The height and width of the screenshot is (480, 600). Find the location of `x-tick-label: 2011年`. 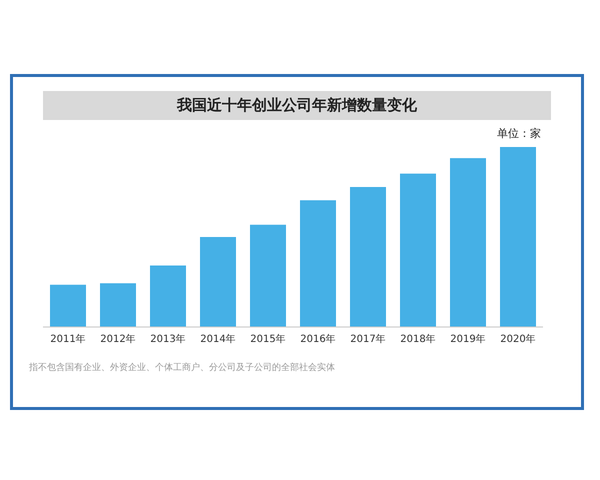

x-tick-label: 2011年 is located at coordinates (68, 339).